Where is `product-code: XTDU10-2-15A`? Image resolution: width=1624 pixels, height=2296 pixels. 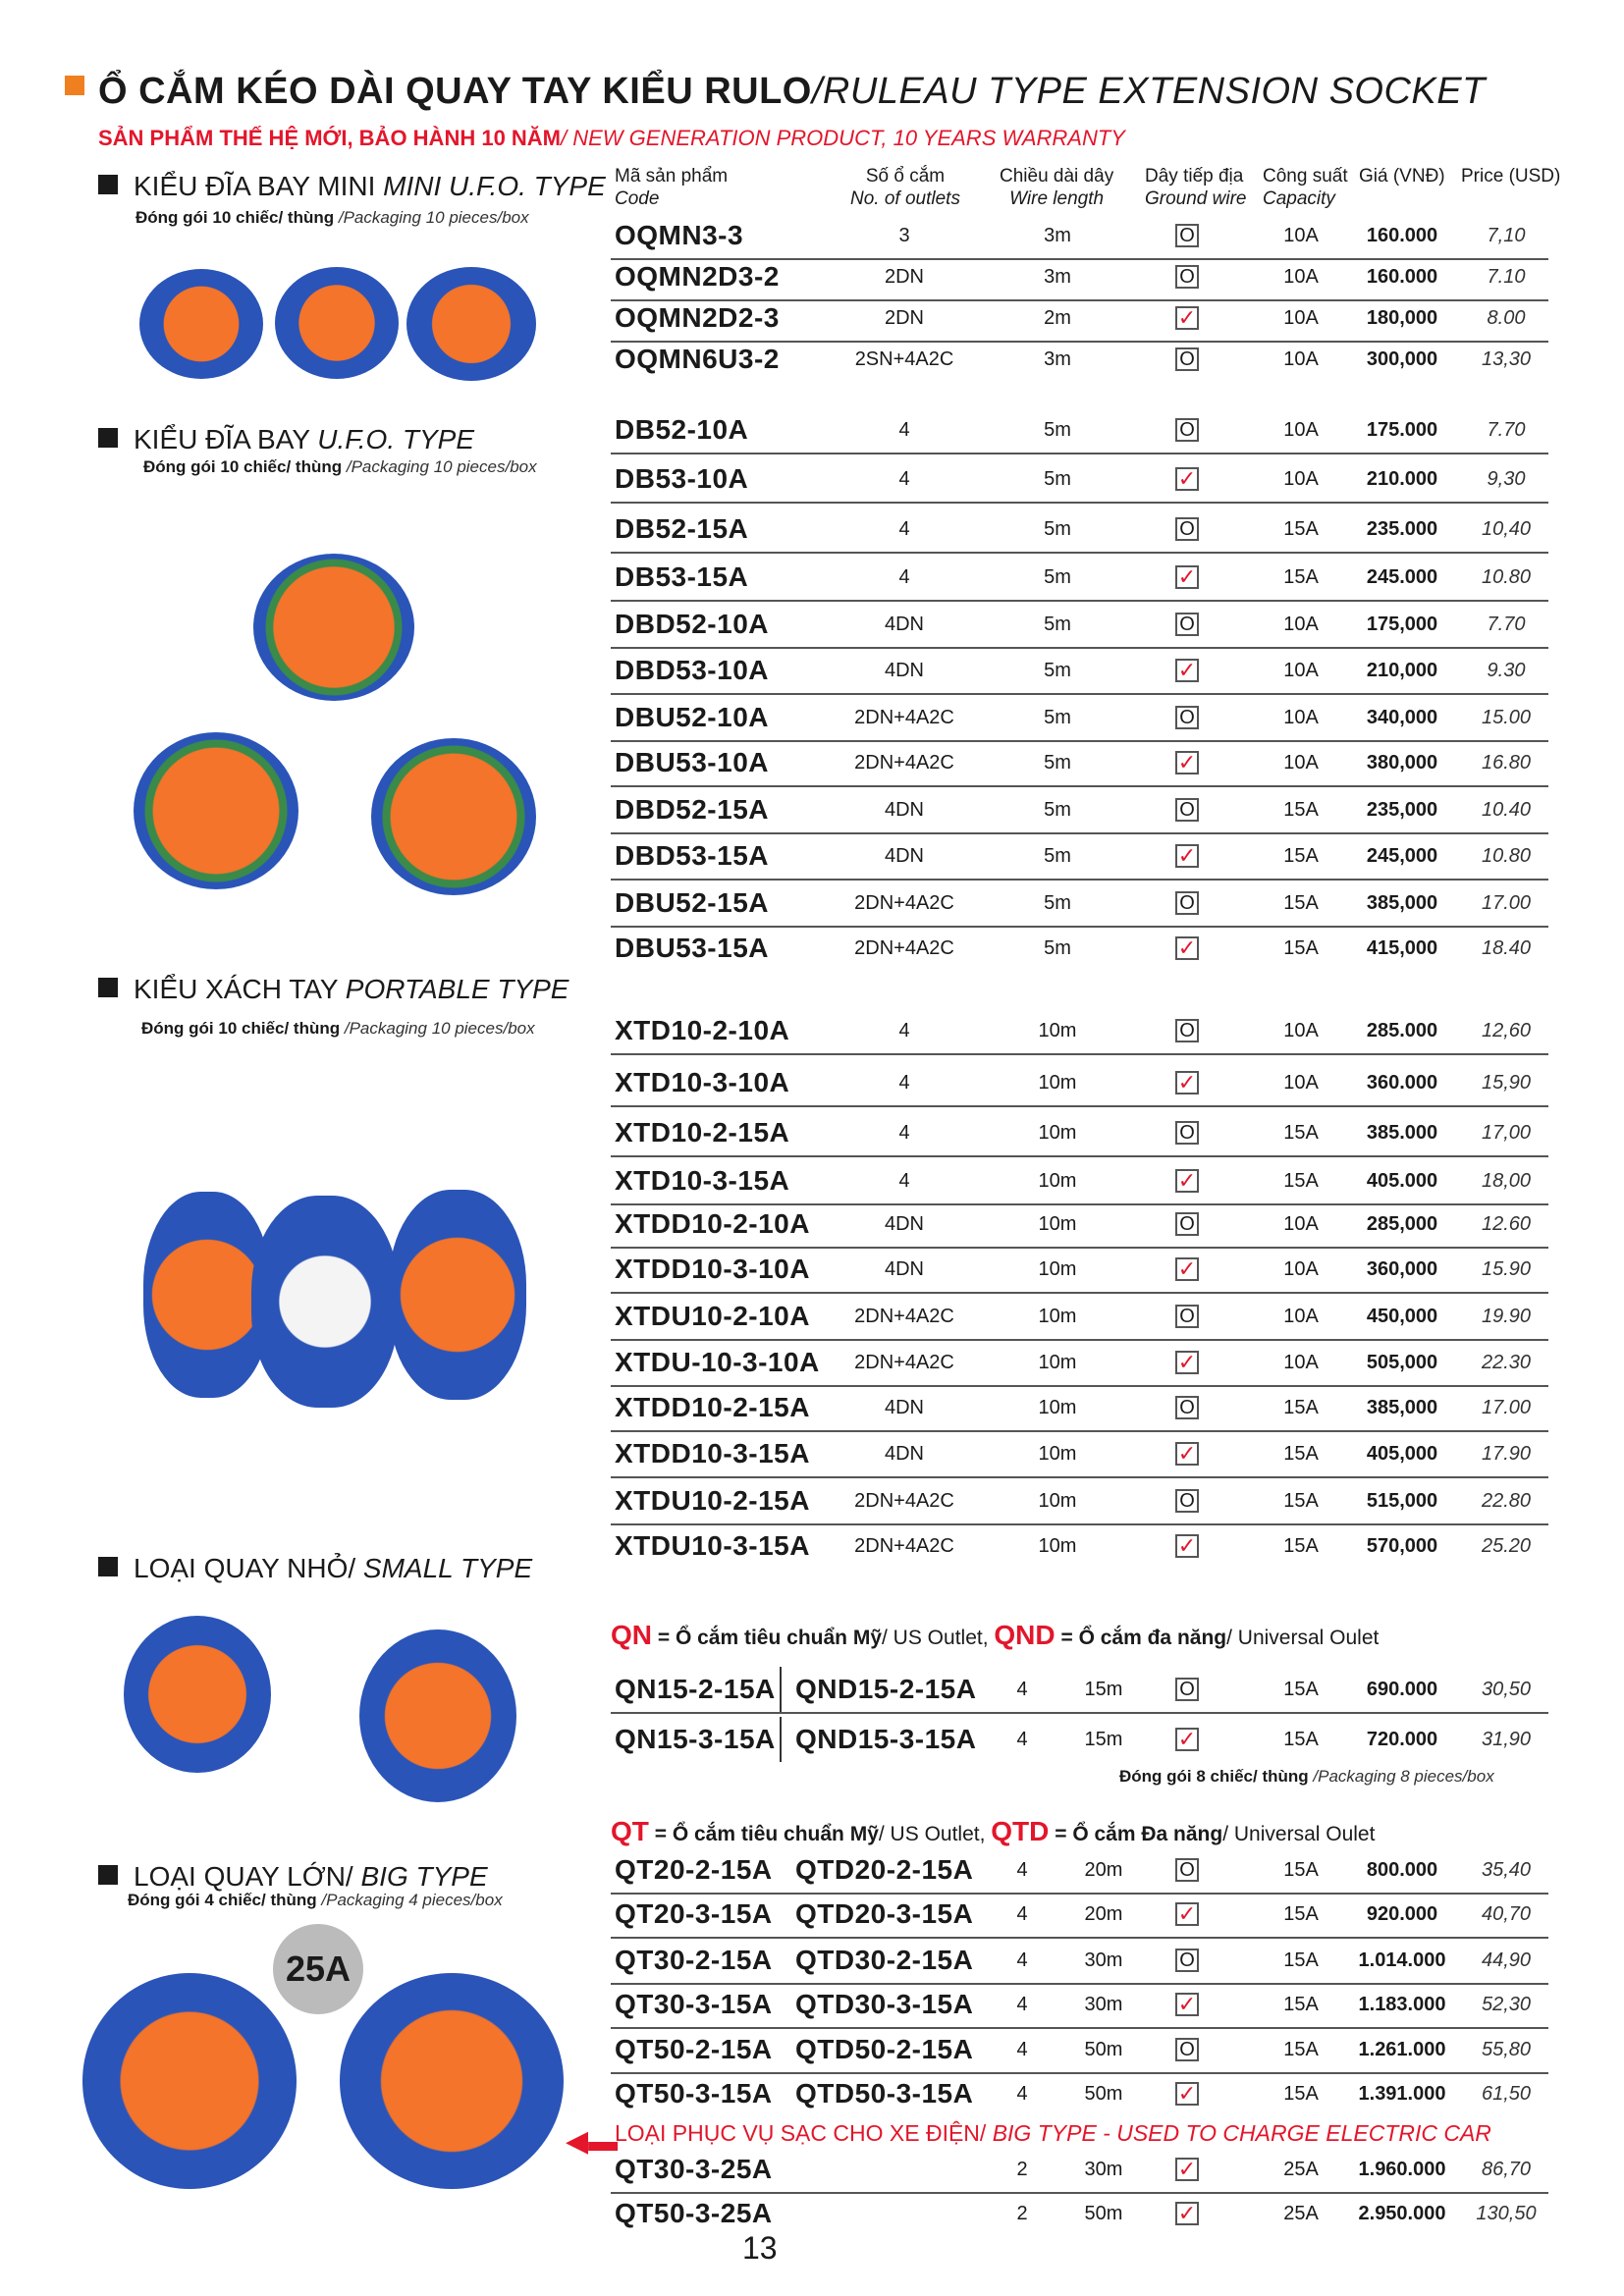
product-code: XTDU10-2-15A is located at coordinates (712, 1500).